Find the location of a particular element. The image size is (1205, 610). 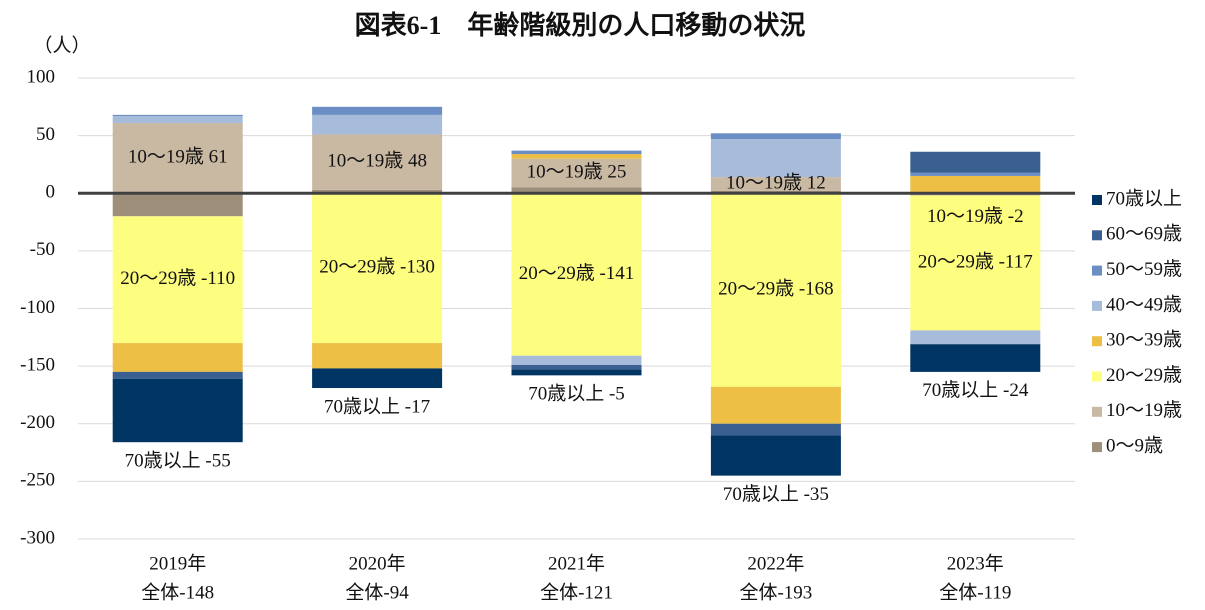

data-label: 10～19歳 12 is located at coordinates (776, 182).